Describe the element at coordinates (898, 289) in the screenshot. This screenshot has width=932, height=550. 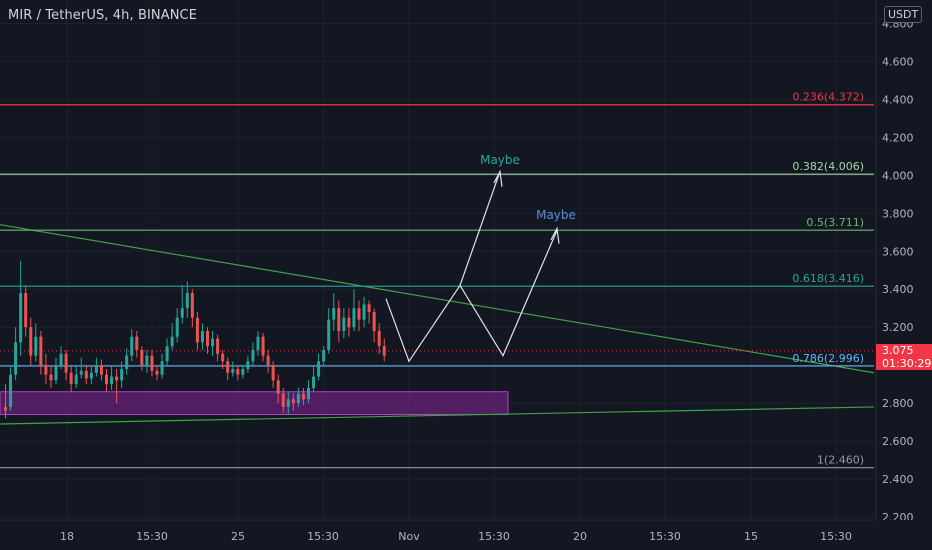
I see `y-tick-label: 3.400` at that location.